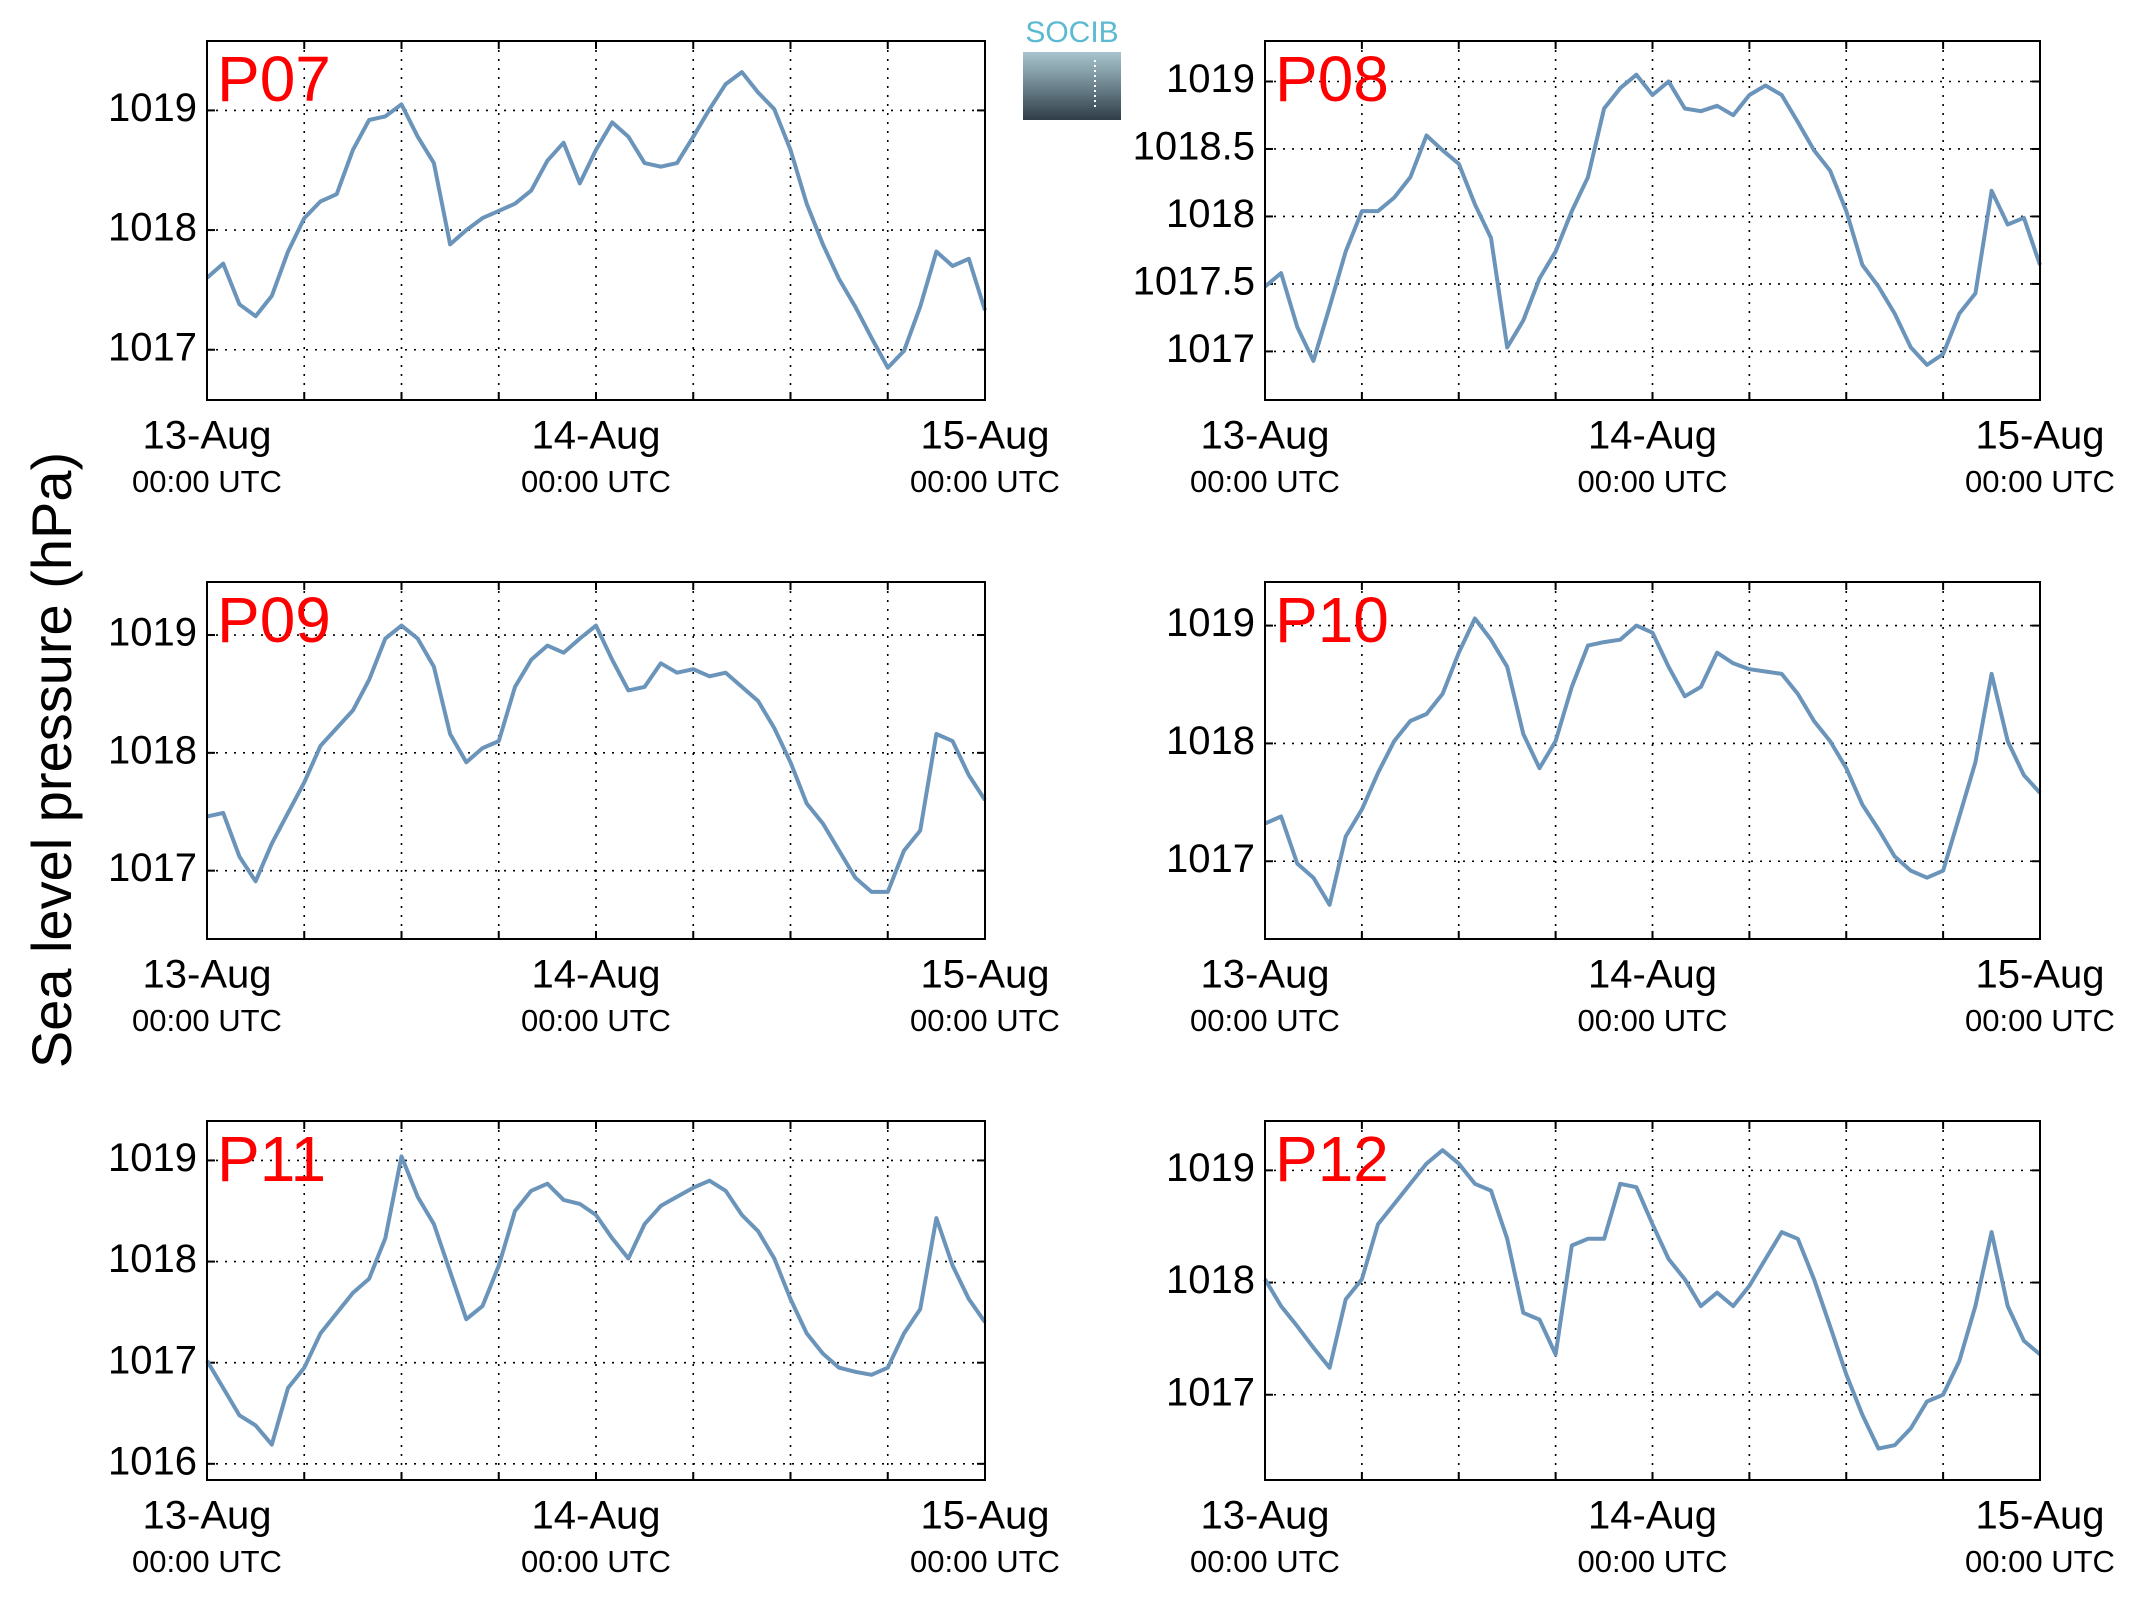  Describe the element at coordinates (1071, 32) in the screenshot. I see `logo-text: SOCIB` at that location.